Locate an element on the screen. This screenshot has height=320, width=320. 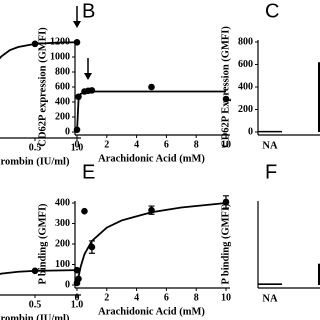
y-axis-label: CD62P expression (GMFI) is located at coordinates (42, 87).